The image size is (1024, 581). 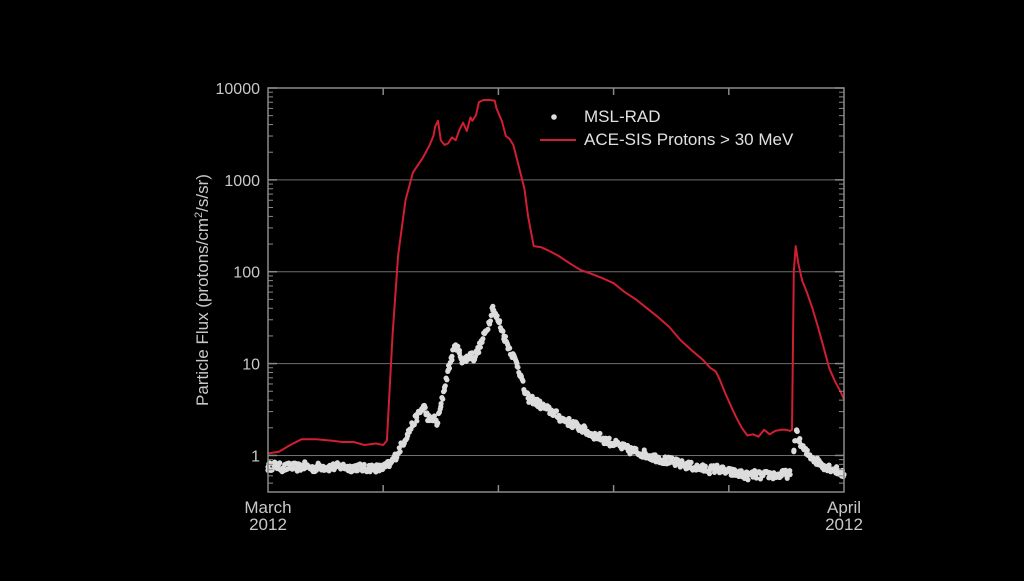 I want to click on legend-label-ace-sis: ACE-SIS Protons > 30 MeV, so click(x=689, y=139).